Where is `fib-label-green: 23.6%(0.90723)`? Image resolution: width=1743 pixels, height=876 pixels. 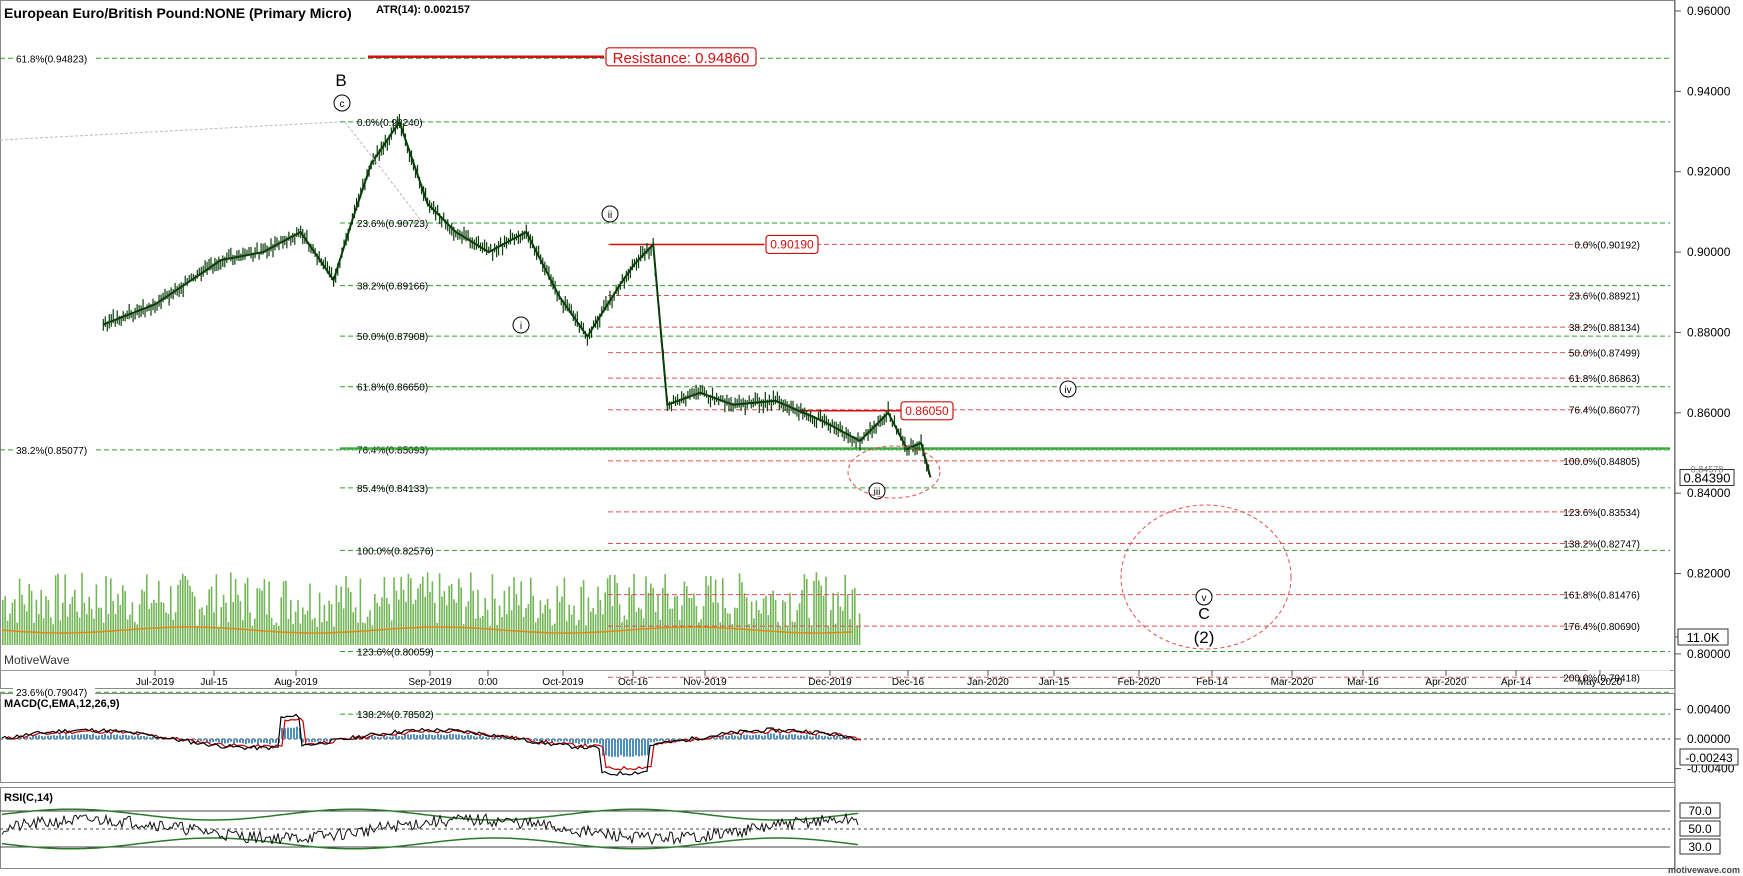
fib-label-green: 23.6%(0.90723) is located at coordinates (392, 224).